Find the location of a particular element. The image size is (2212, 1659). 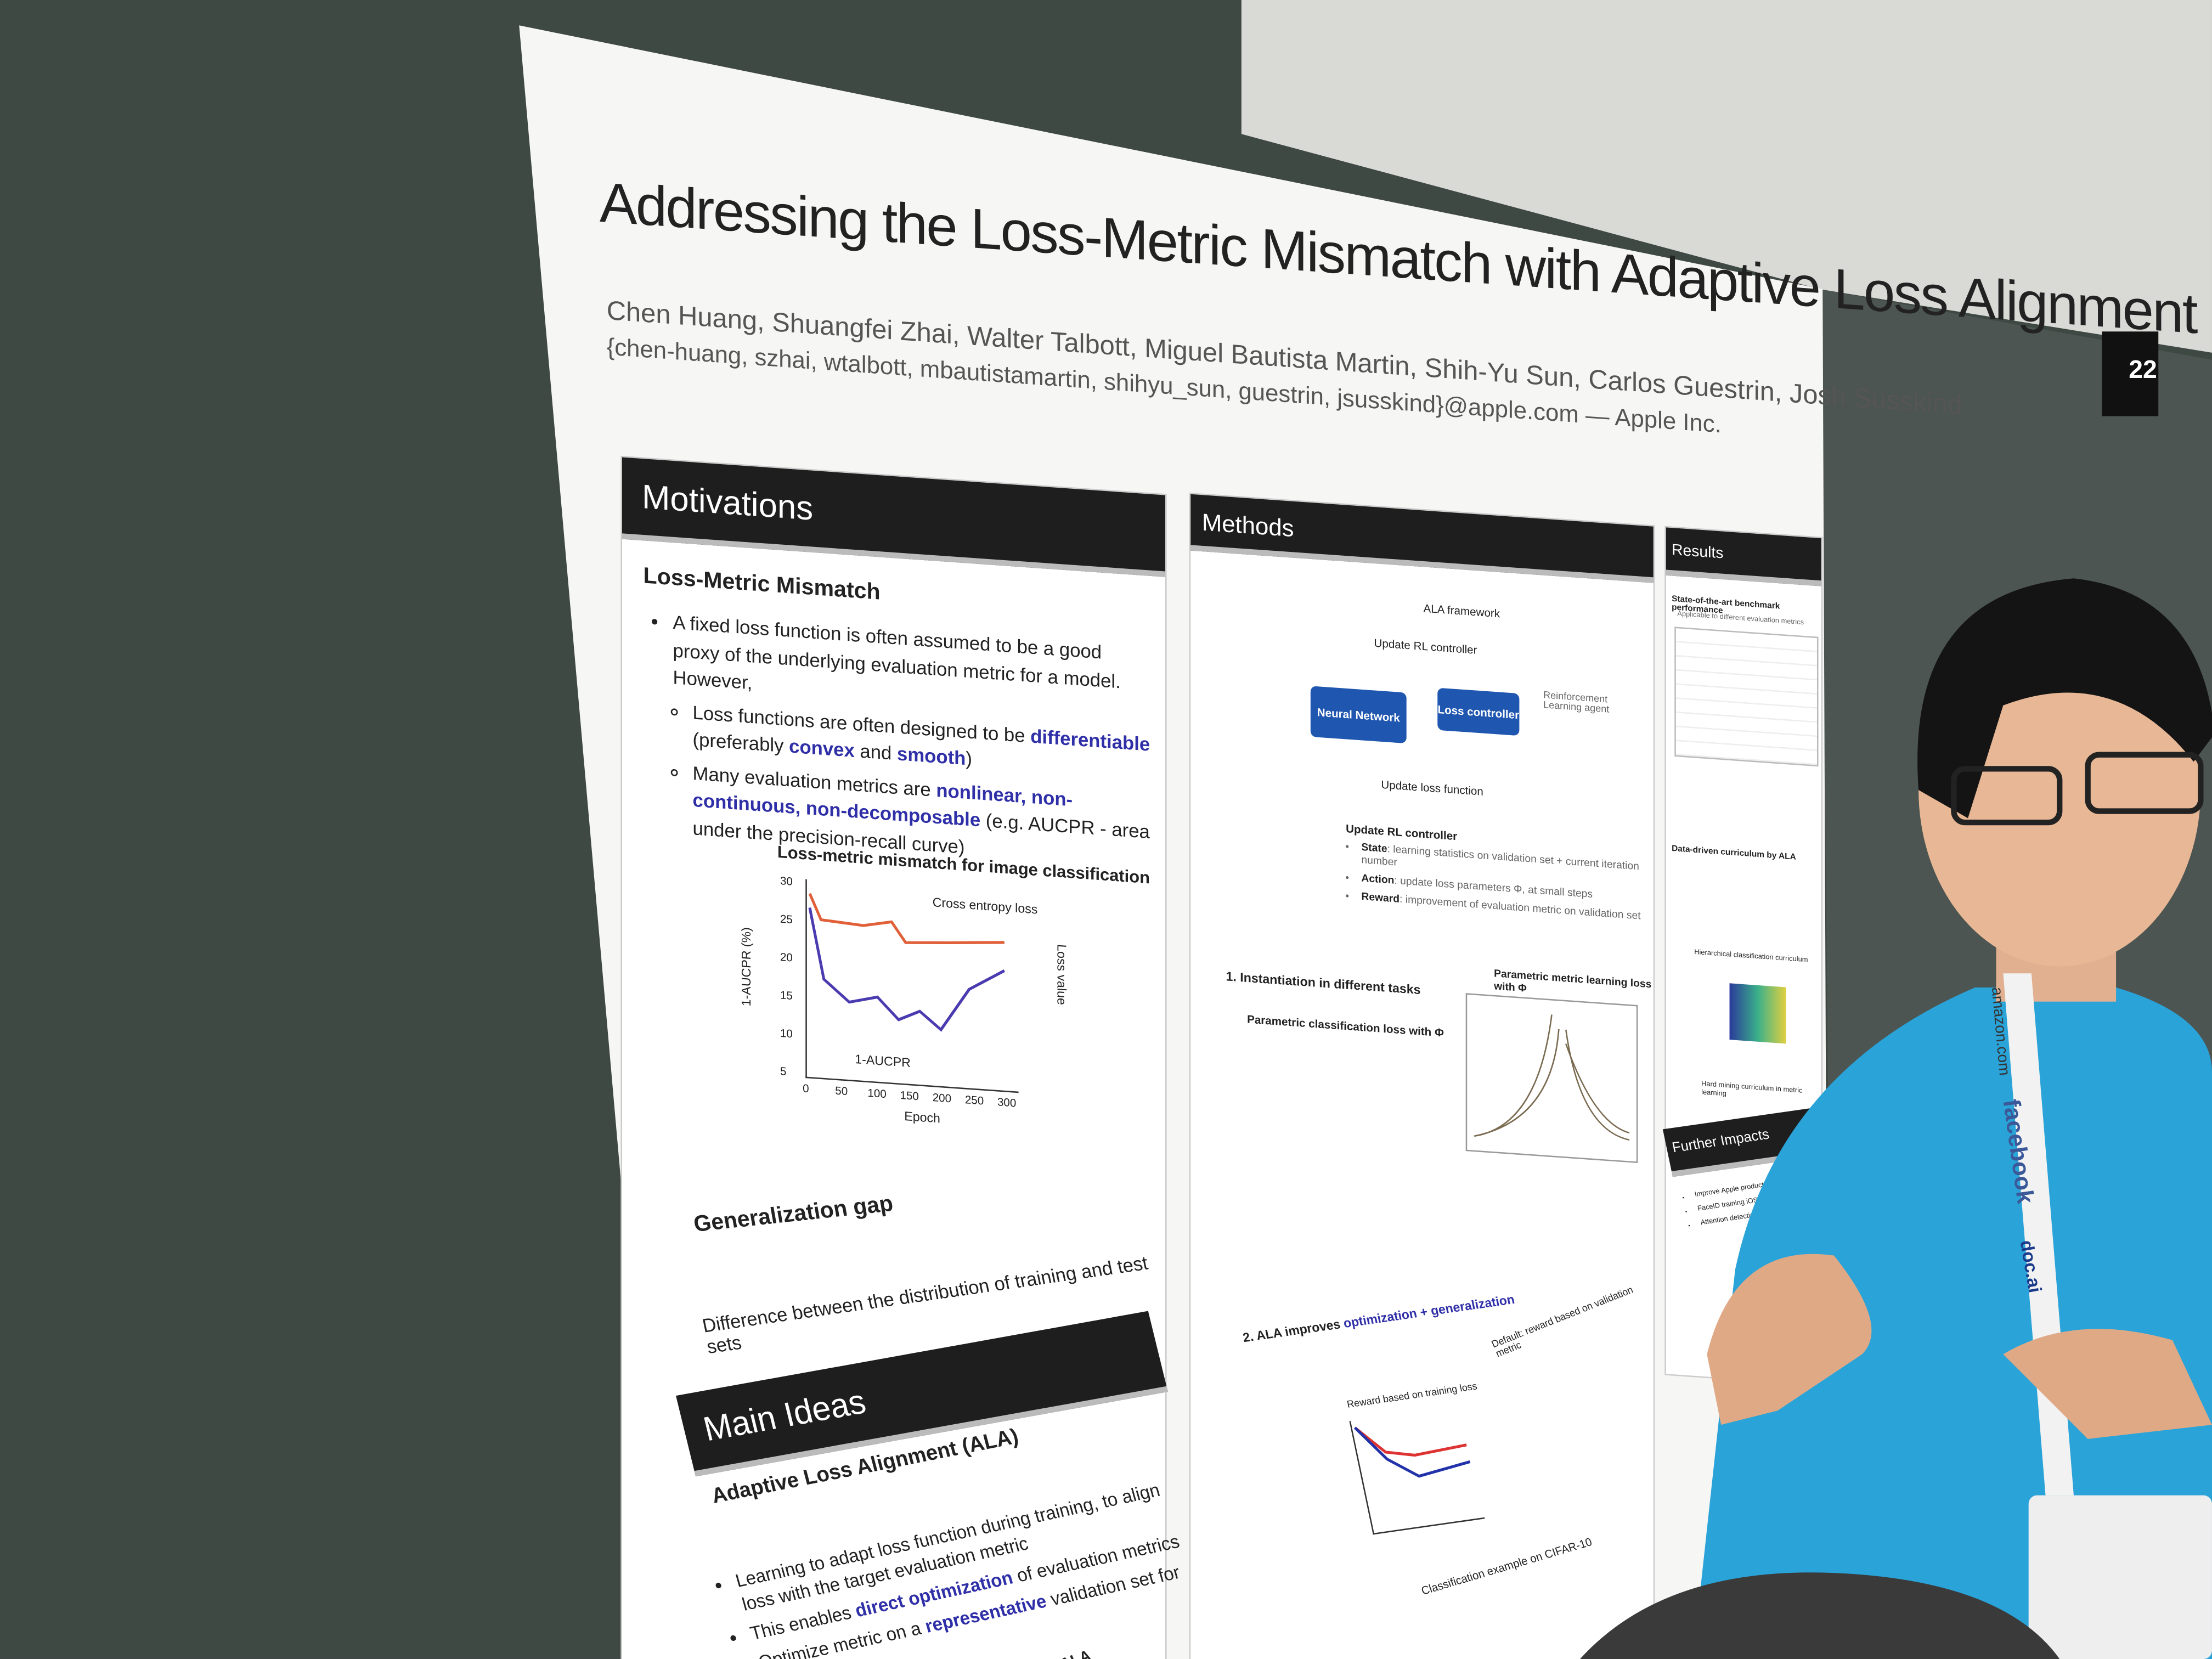

booth-sign is located at coordinates (2131, 374).